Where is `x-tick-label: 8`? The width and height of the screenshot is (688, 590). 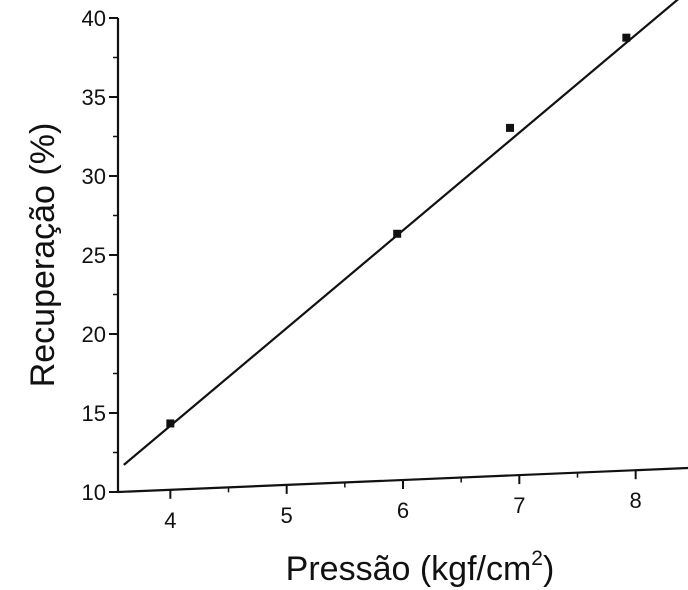
x-tick-label: 8 is located at coordinates (636, 500).